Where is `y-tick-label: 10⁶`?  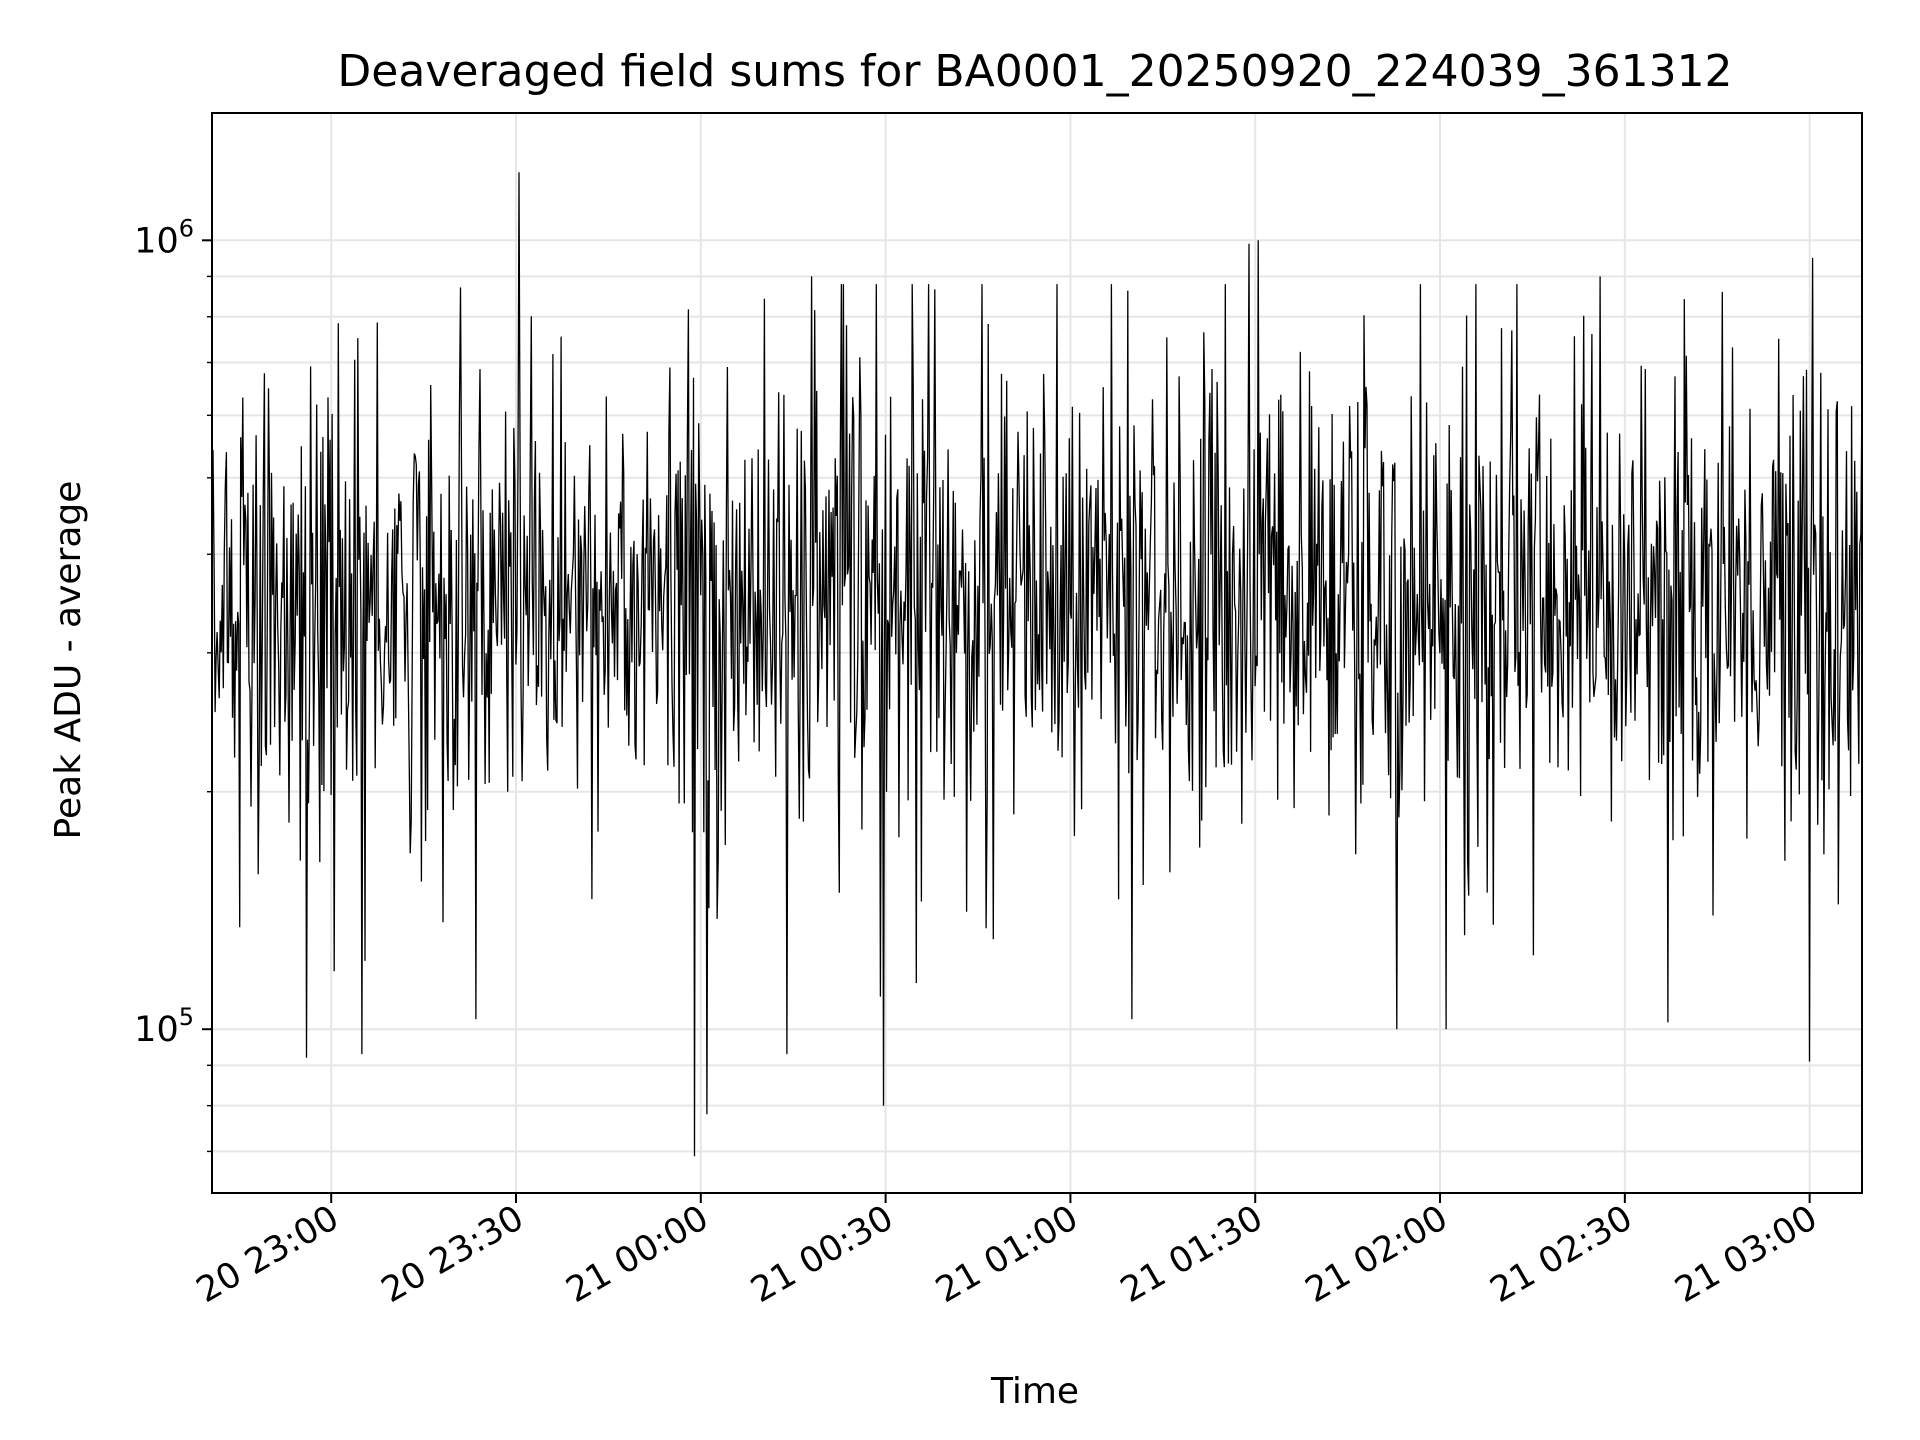 y-tick-label: 10⁶ is located at coordinates (164, 237).